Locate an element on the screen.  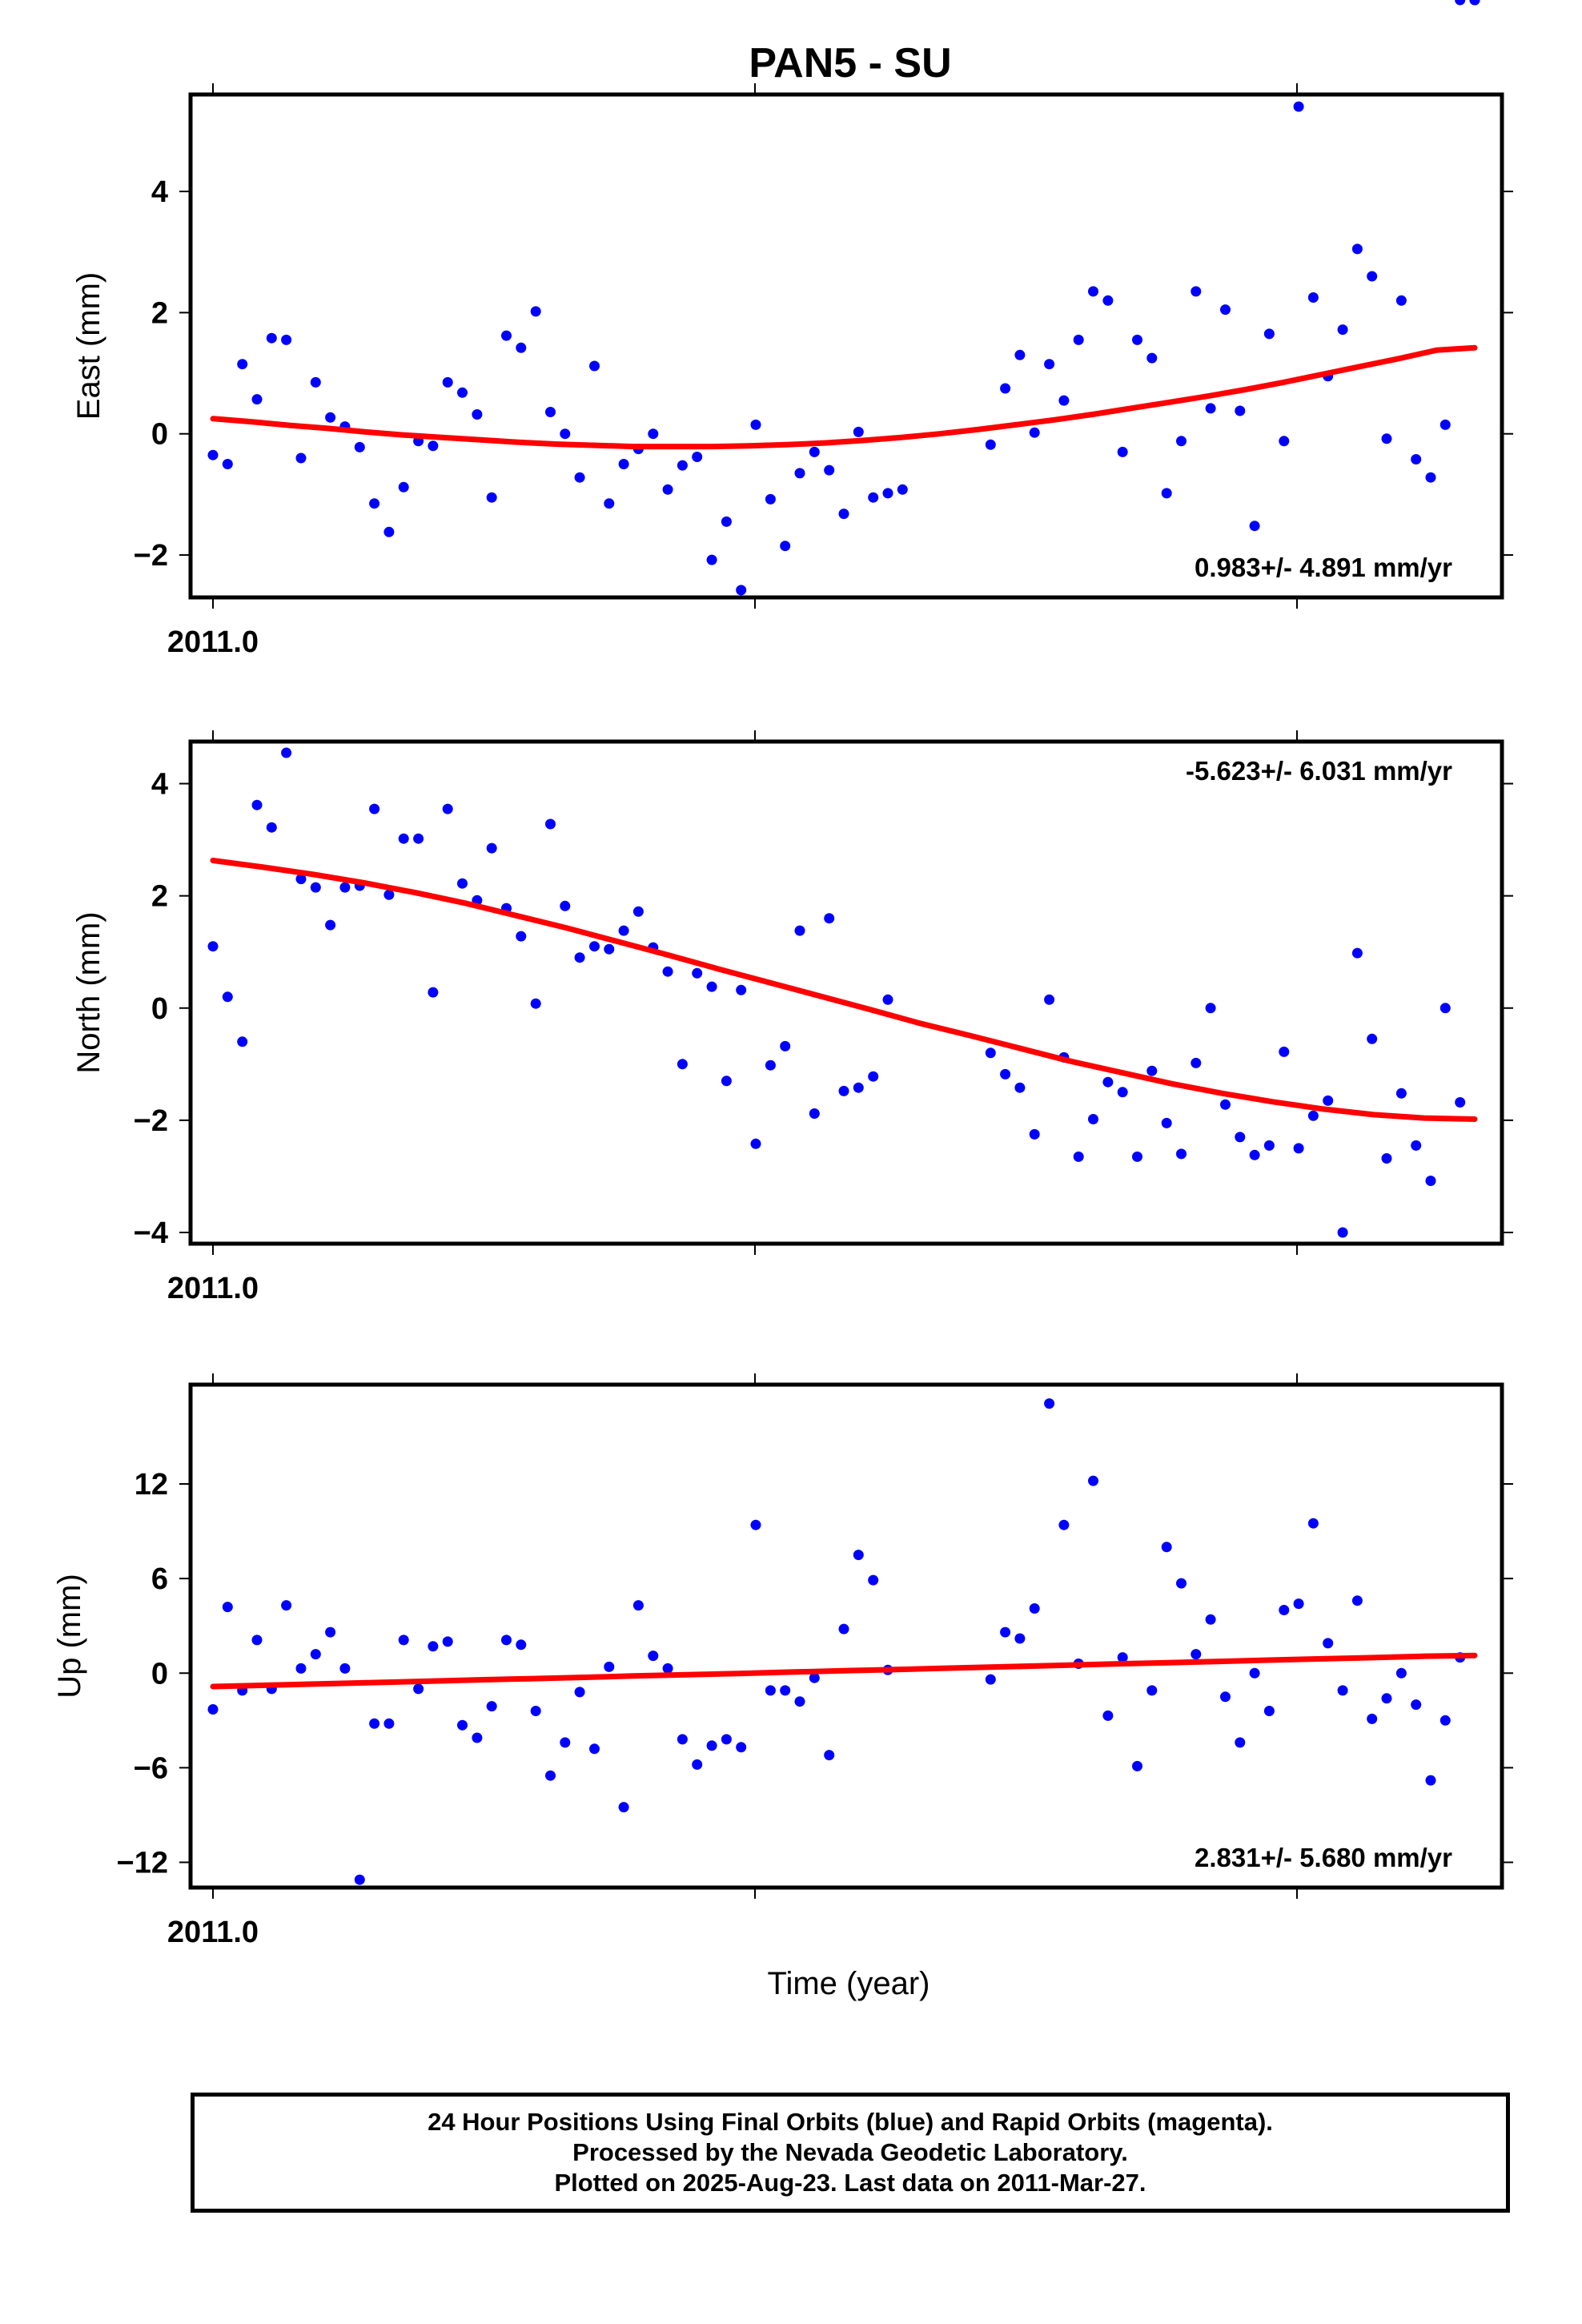
y-tick-label: 2 is located at coordinates (159, 313).